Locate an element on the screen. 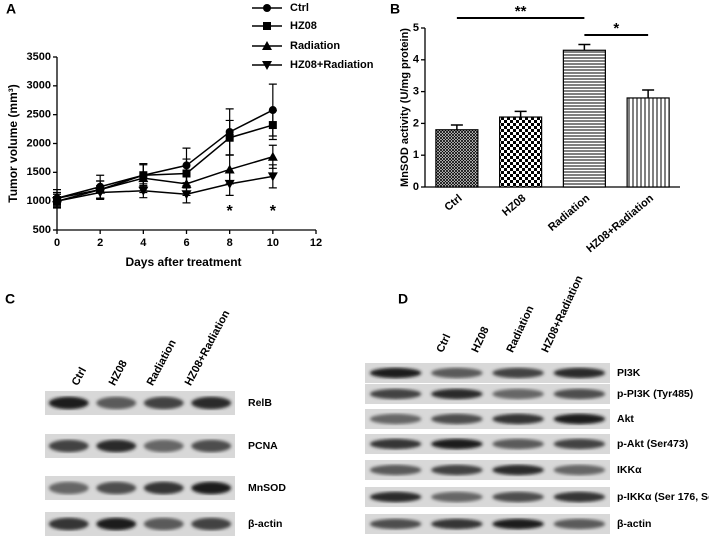  y-tick-label: 4 is located at coordinates (416, 60).